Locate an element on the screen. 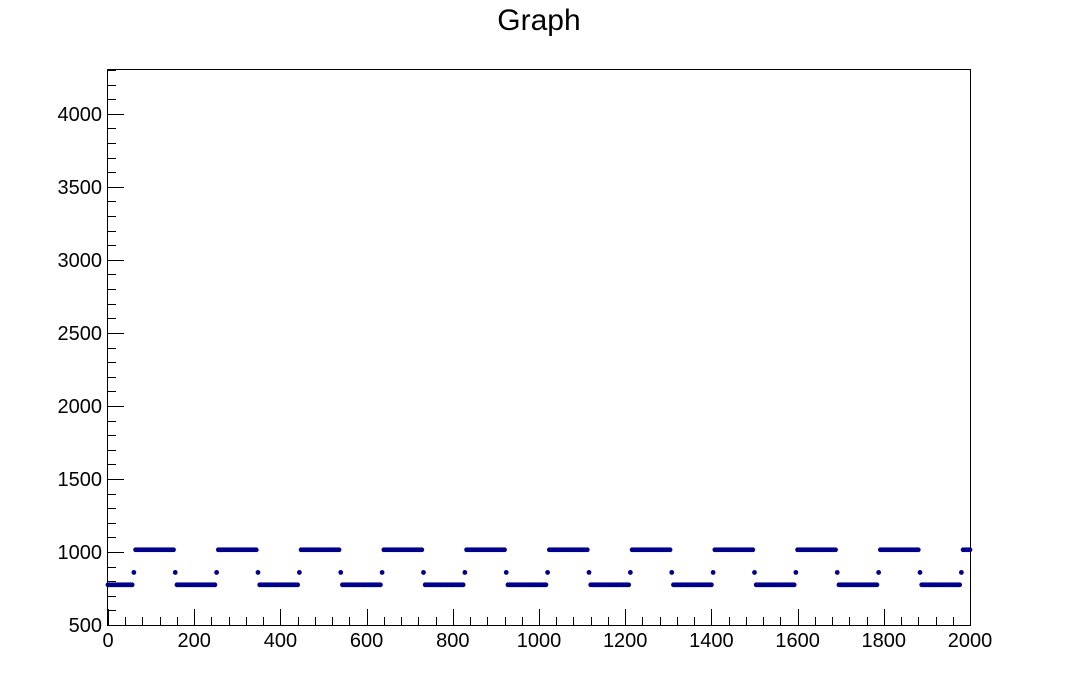  y-tick-label: 3000 is located at coordinates (80, 261).